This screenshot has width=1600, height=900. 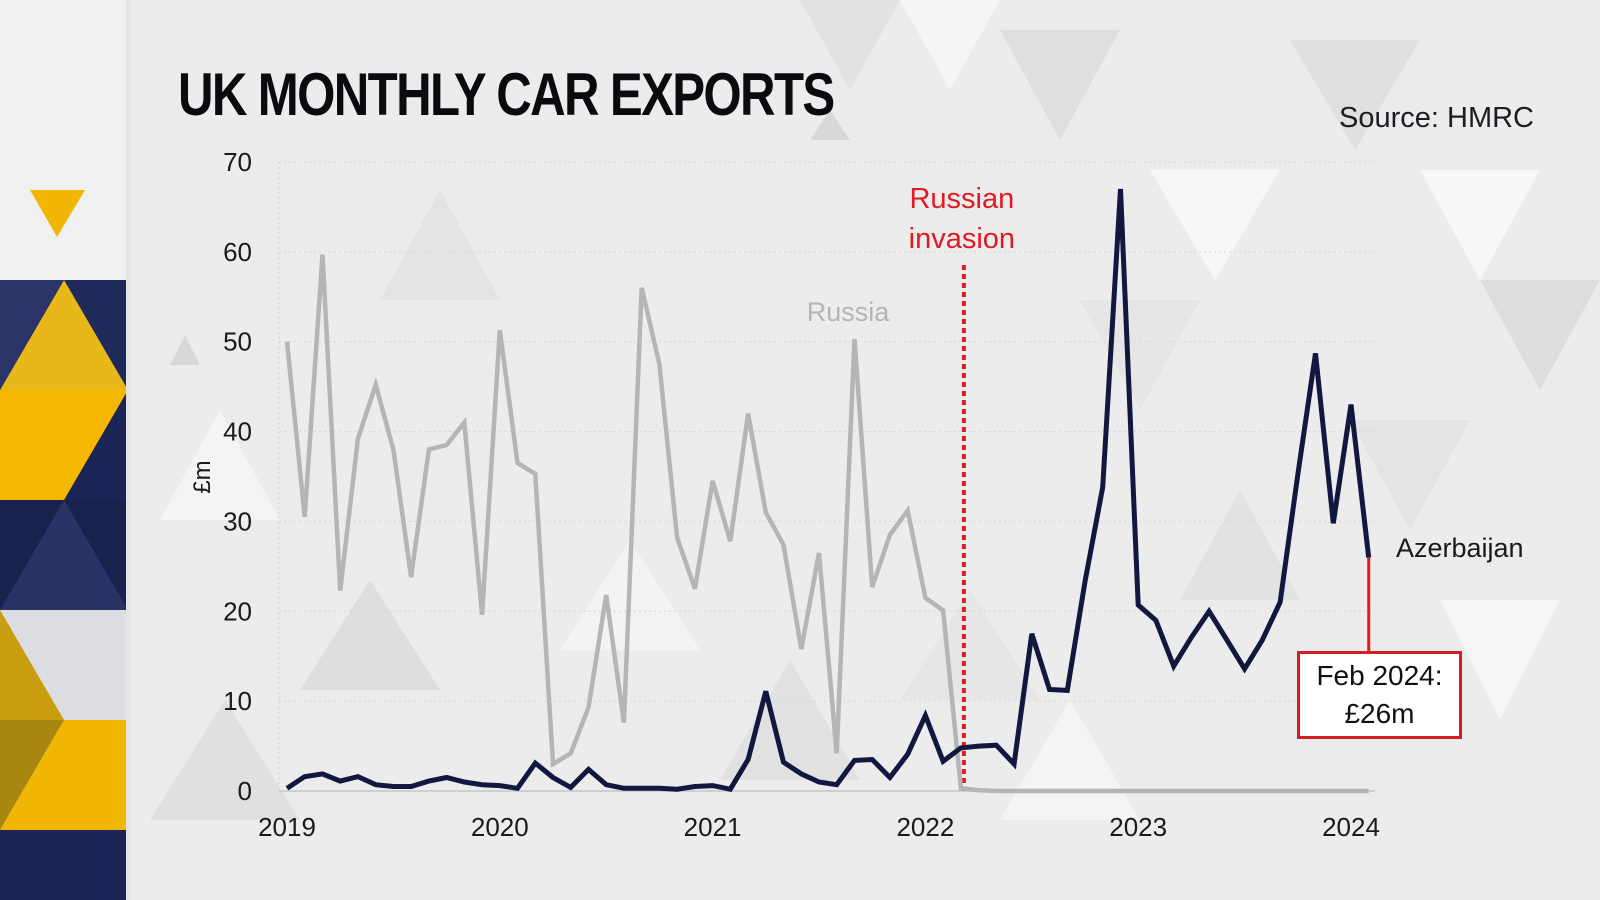 I want to click on event-label-line1: Russian, so click(x=961, y=199).